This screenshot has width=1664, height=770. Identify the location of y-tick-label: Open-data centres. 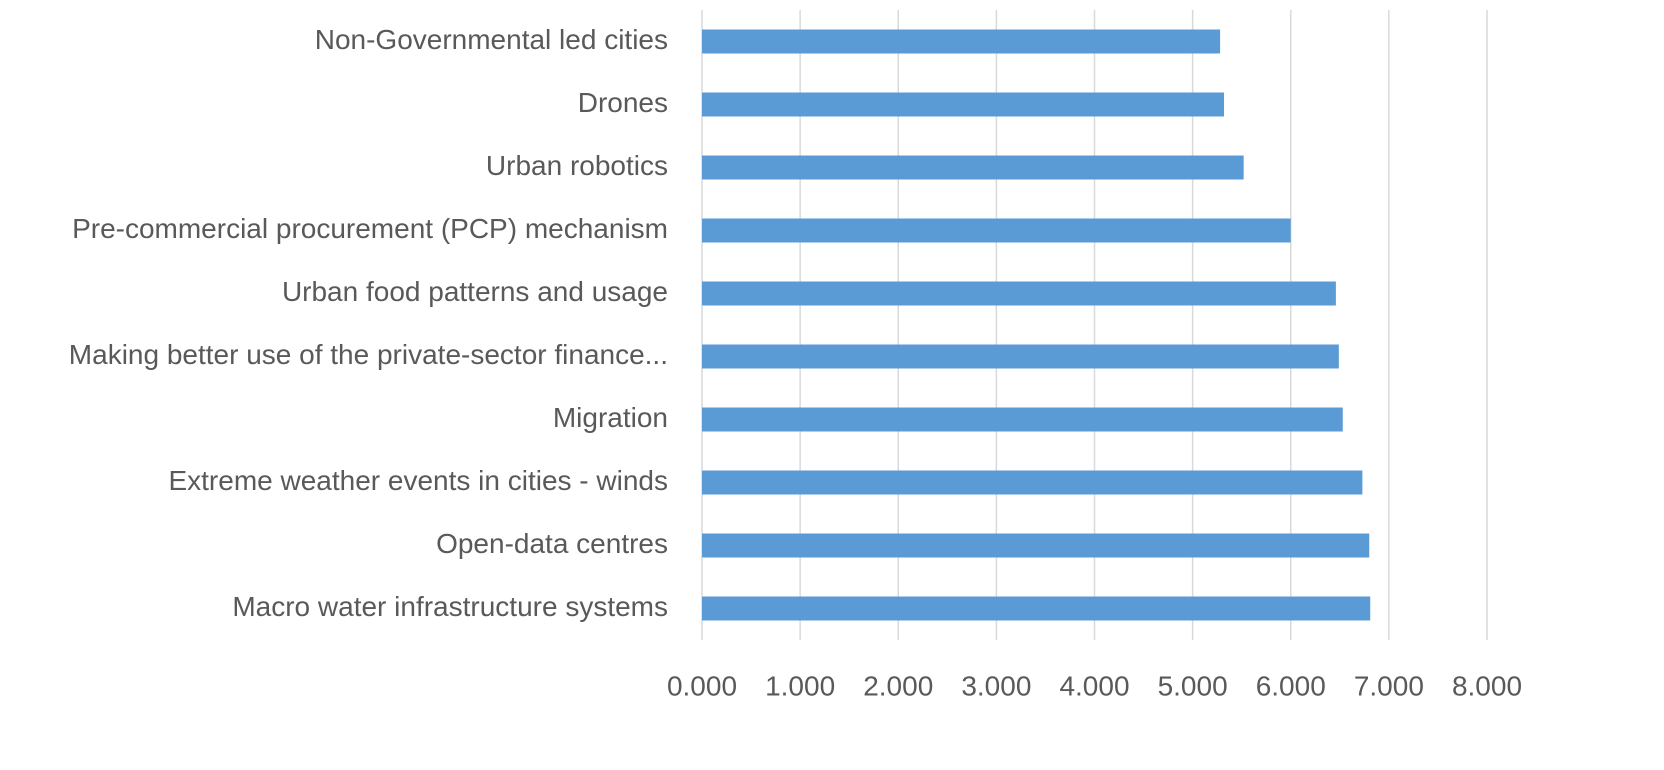
(552, 543).